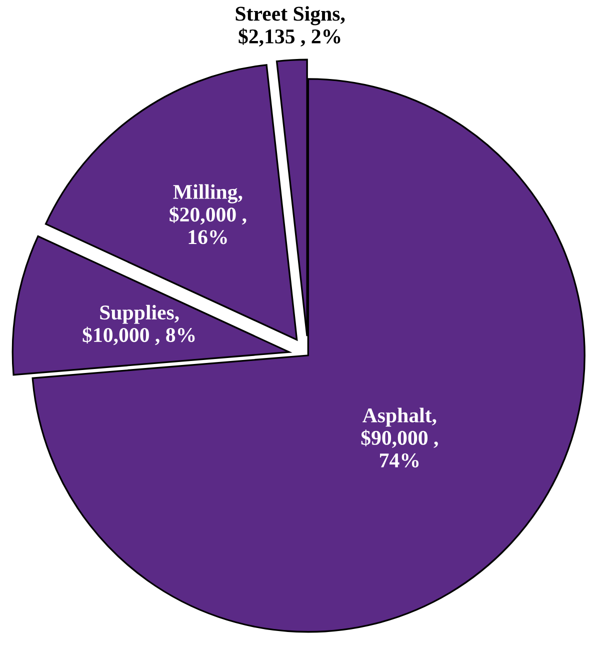 This screenshot has height=654, width=608. I want to click on slice-label: Asphalt, $90,000 , 74%, so click(399, 438).